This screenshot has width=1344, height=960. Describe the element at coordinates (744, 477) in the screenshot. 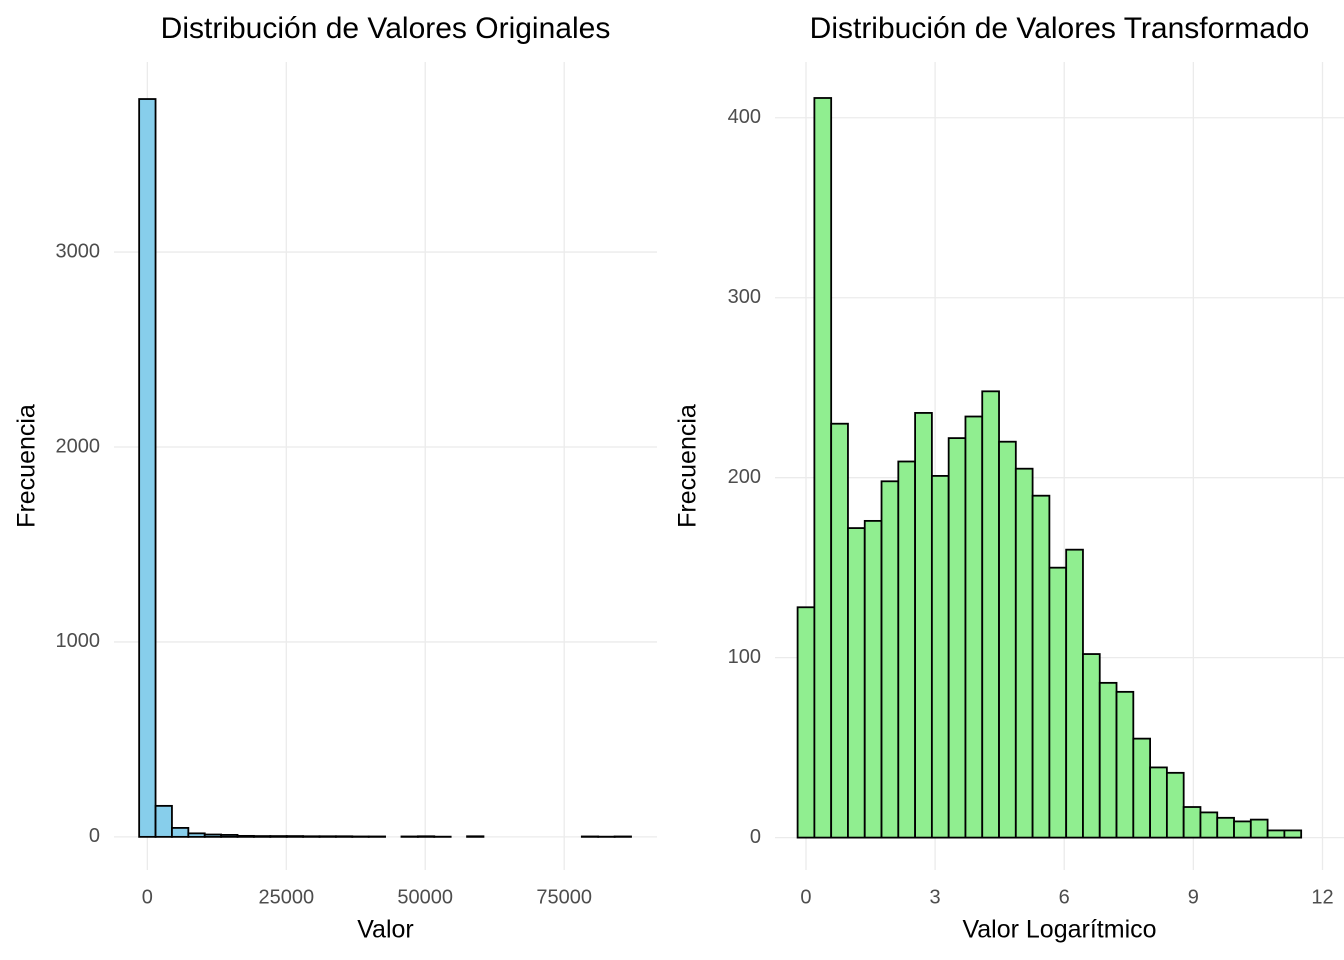

I see `y-tick-label: 200` at that location.